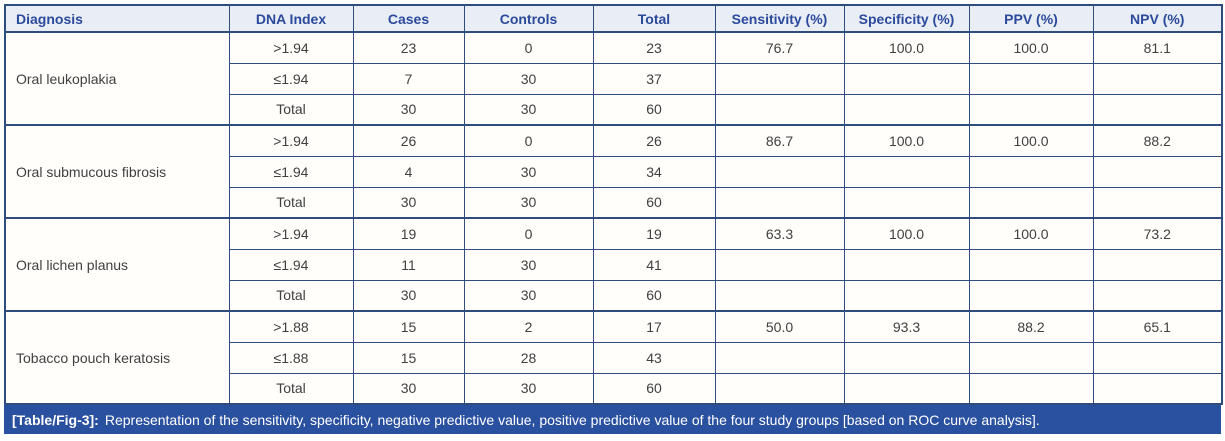 The image size is (1225, 441). I want to click on column-header-total: Total, so click(654, 18).